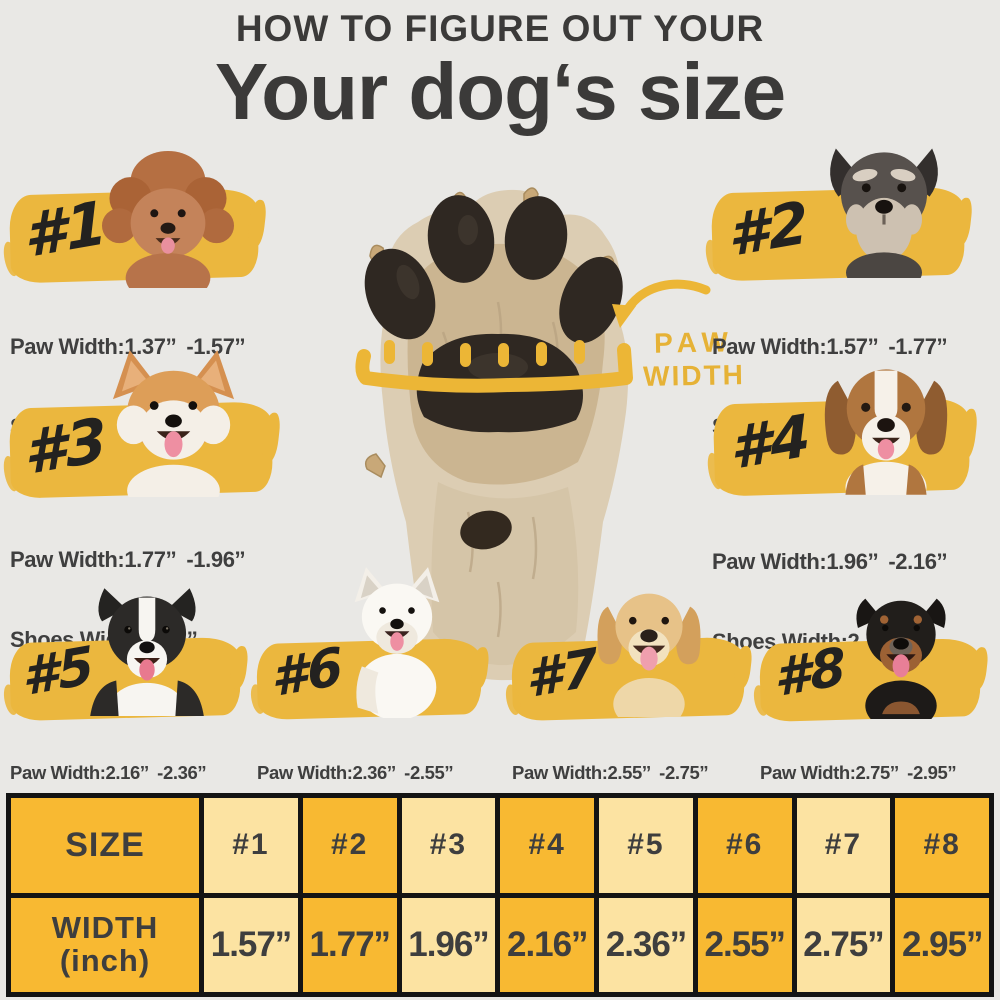 The width and height of the screenshot is (1000, 1000). Describe the element at coordinates (562, 674) in the screenshot. I see `size-number: #7` at that location.